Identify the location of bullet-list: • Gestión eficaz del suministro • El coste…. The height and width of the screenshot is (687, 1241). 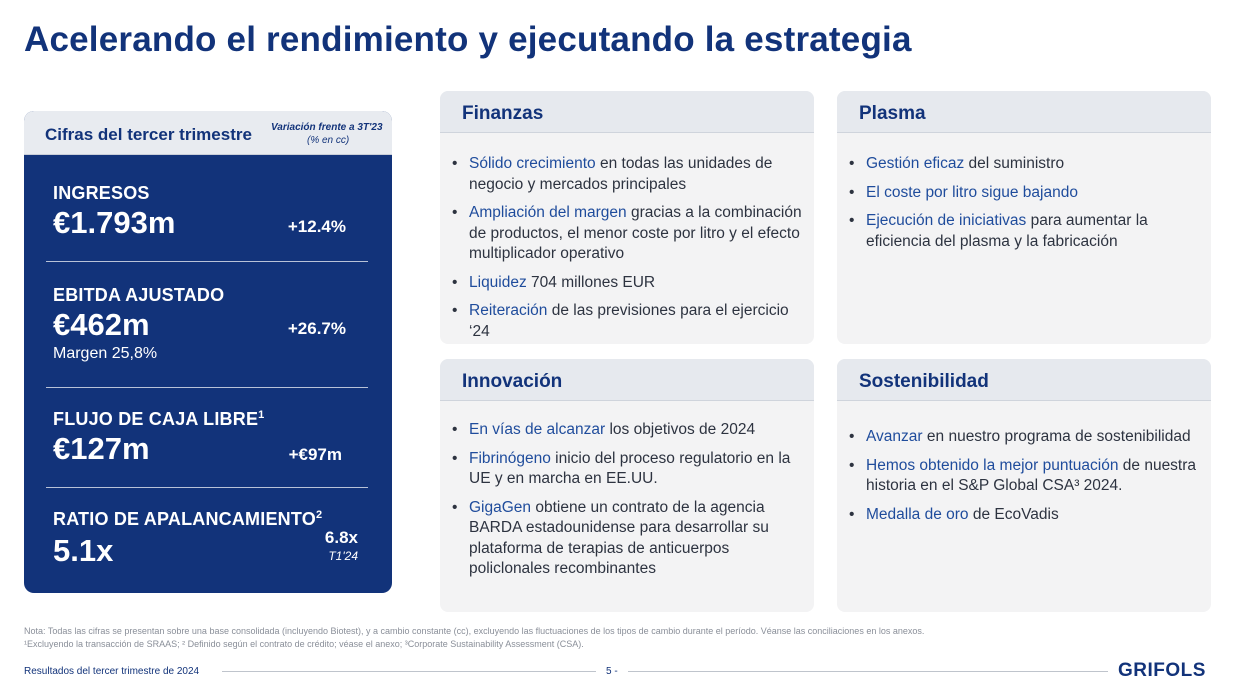
(1025, 207).